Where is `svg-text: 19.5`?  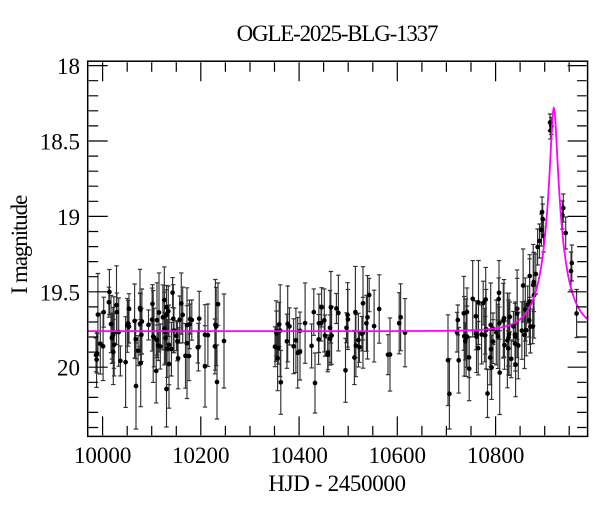 svg-text: 19.5 is located at coordinates (60, 292).